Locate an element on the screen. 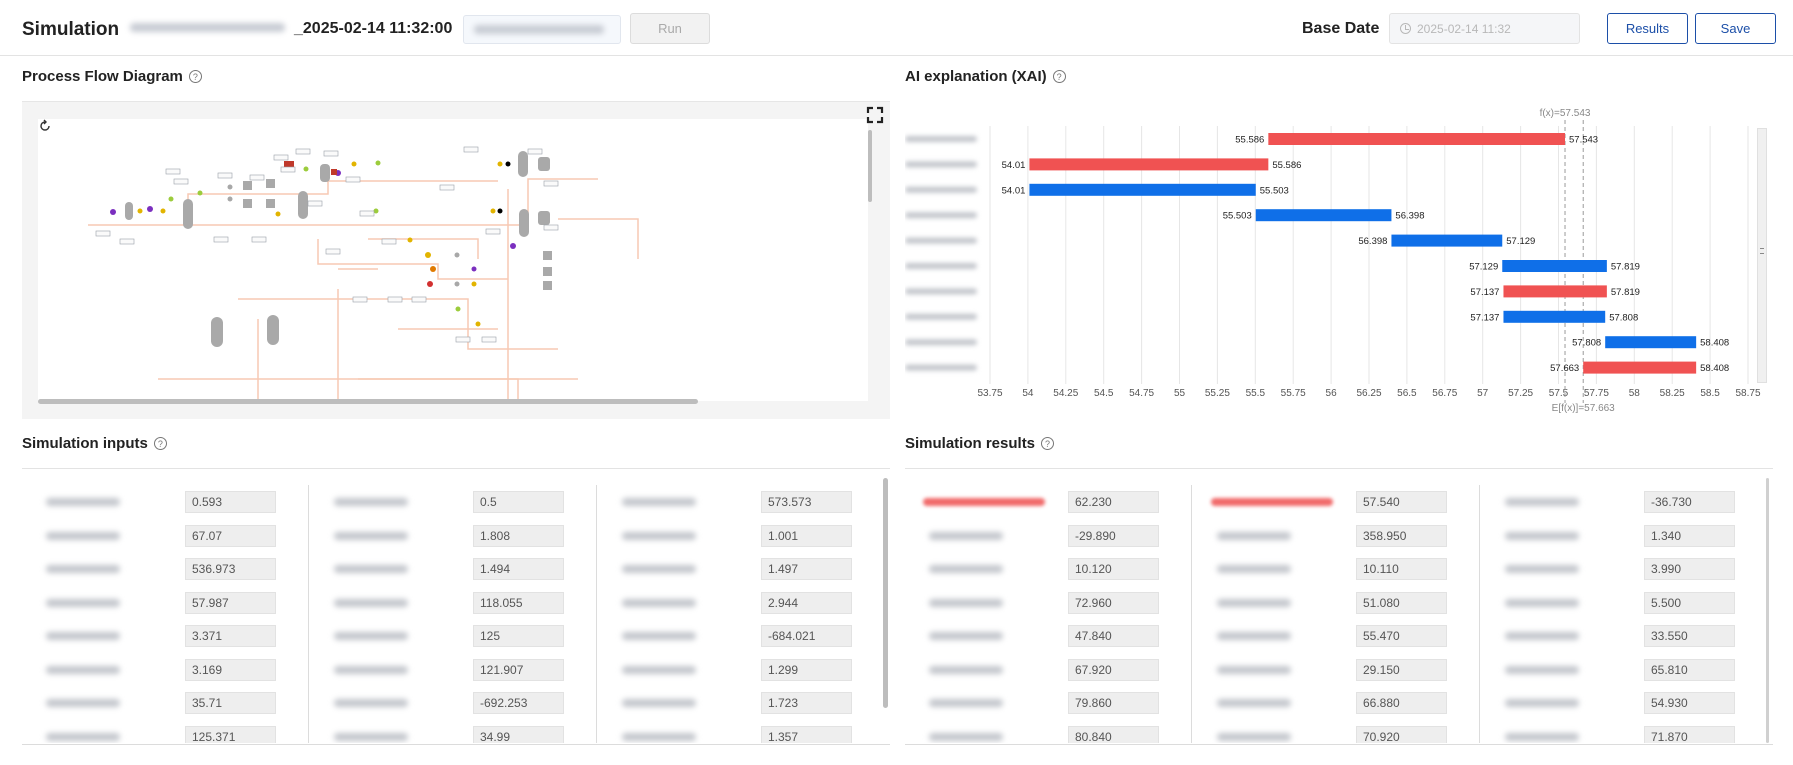  list-item: 125 is located at coordinates (452, 636).